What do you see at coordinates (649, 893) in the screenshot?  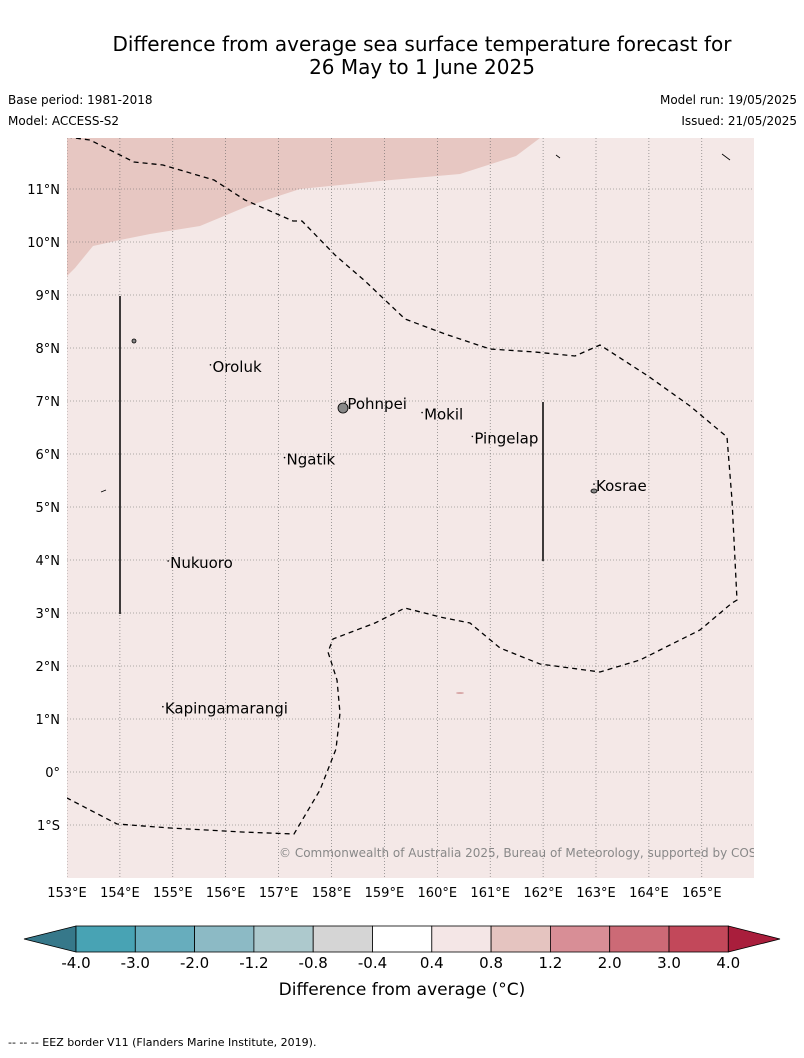 I see `lon-tick-label: 164°E` at bounding box center [649, 893].